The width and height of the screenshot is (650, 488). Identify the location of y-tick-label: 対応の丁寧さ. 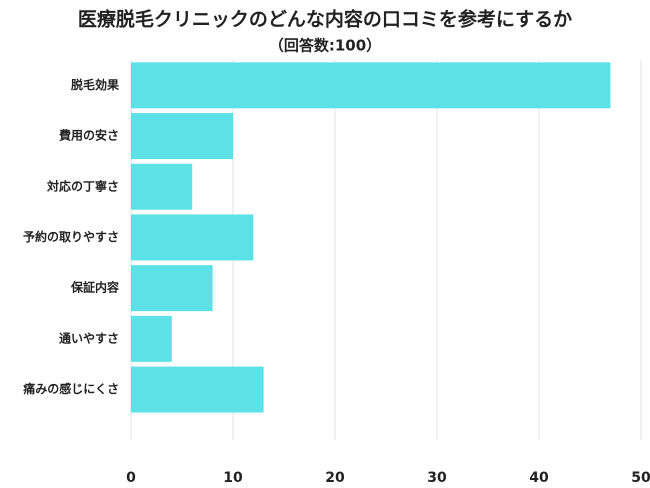
(82, 185).